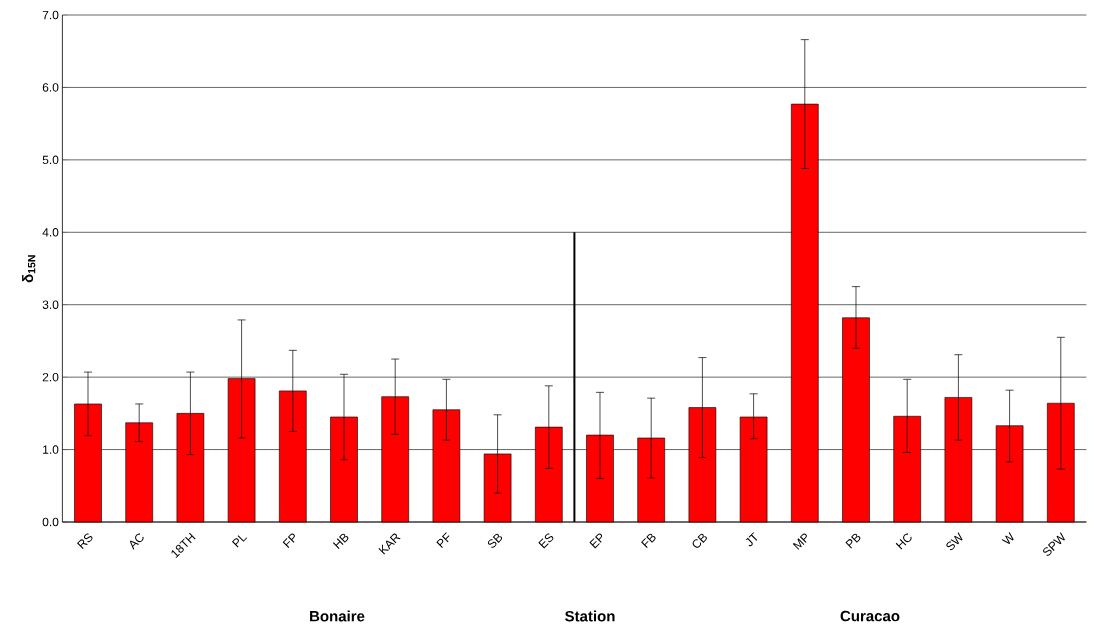 This screenshot has height=633, width=1114. Describe the element at coordinates (340, 541) in the screenshot. I see `x-tick-label: HB` at that location.